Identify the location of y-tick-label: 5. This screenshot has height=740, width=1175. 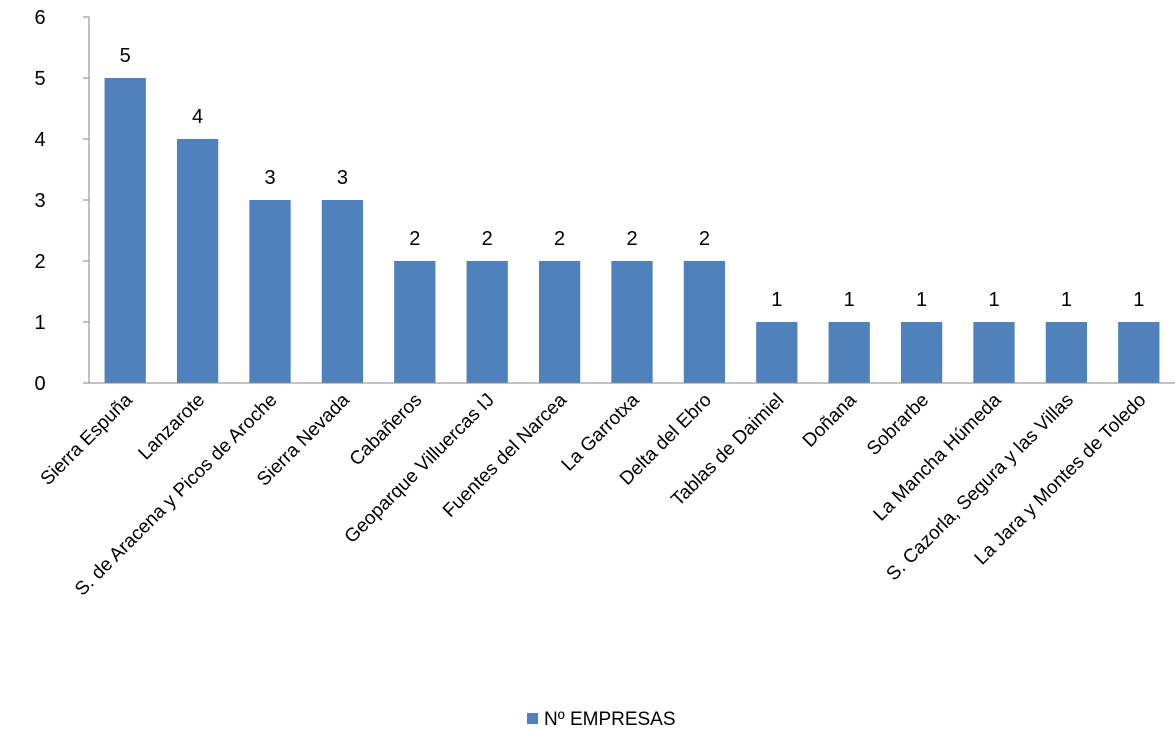
(39, 79).